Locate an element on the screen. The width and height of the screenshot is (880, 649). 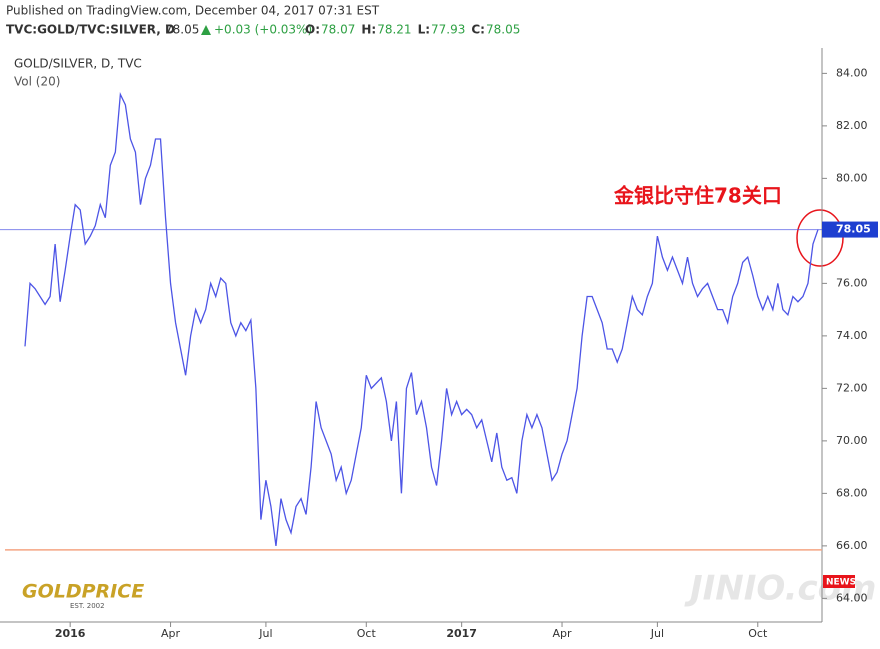
y-tick-label: 84.00 is located at coordinates (852, 72).